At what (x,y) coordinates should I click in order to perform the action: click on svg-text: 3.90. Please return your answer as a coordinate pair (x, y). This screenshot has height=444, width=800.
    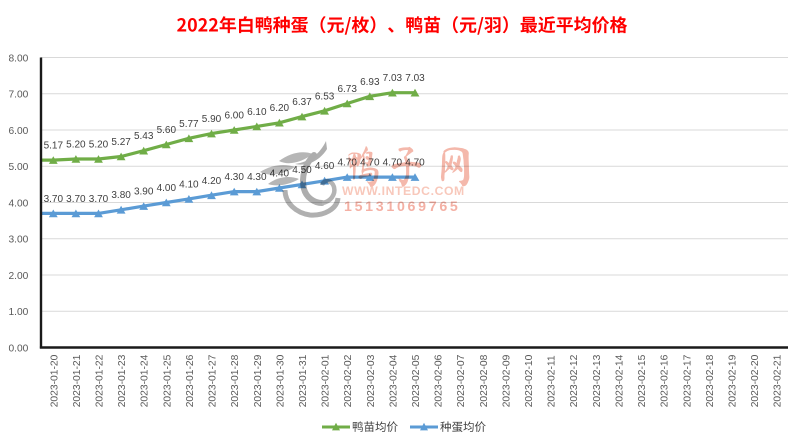
    Looking at the image, I should click on (144, 192).